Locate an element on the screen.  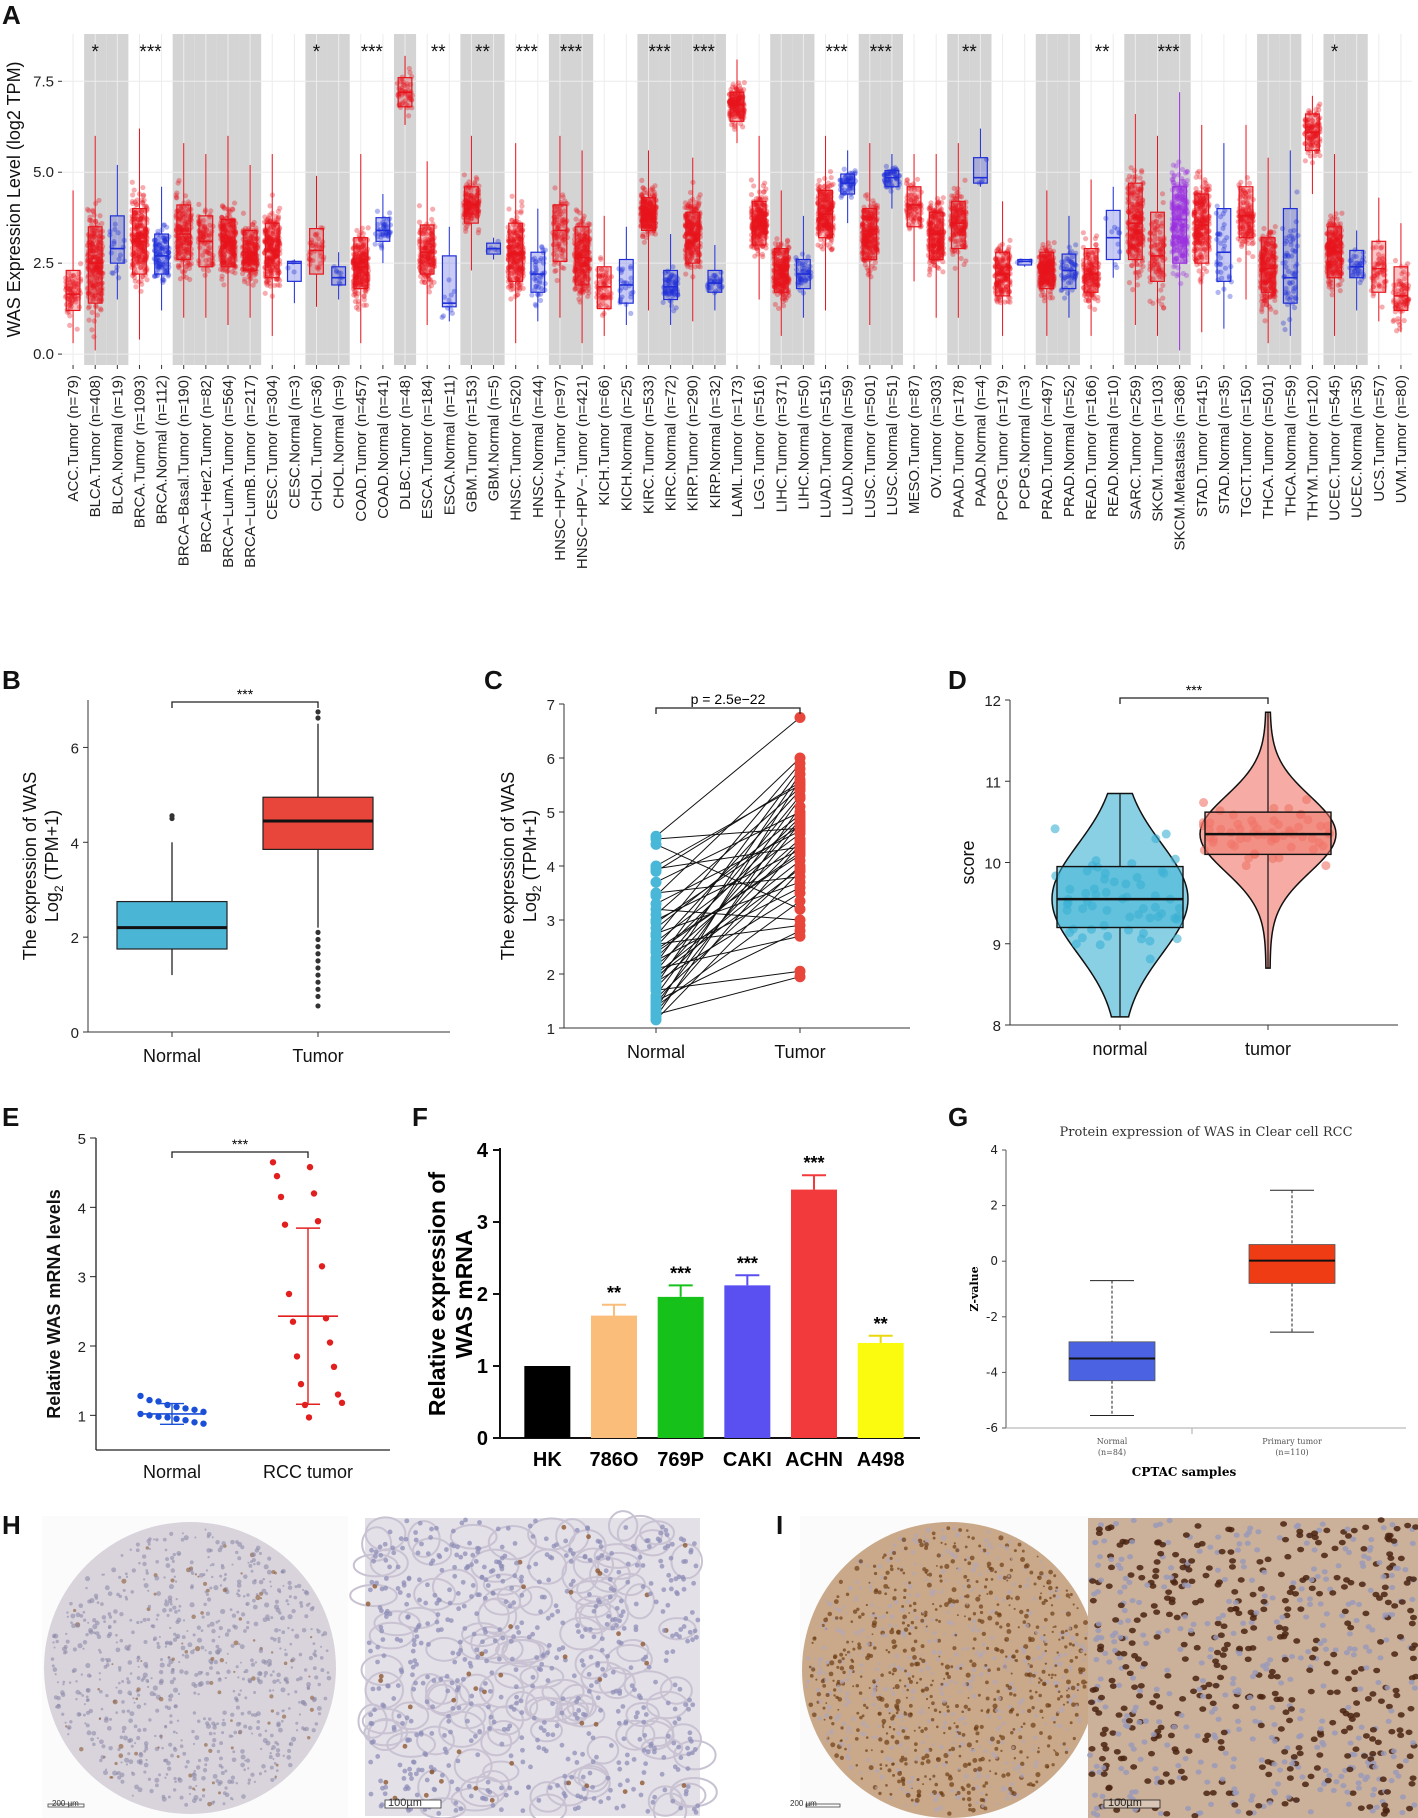
significance-label: *** is located at coordinates (571, 52).